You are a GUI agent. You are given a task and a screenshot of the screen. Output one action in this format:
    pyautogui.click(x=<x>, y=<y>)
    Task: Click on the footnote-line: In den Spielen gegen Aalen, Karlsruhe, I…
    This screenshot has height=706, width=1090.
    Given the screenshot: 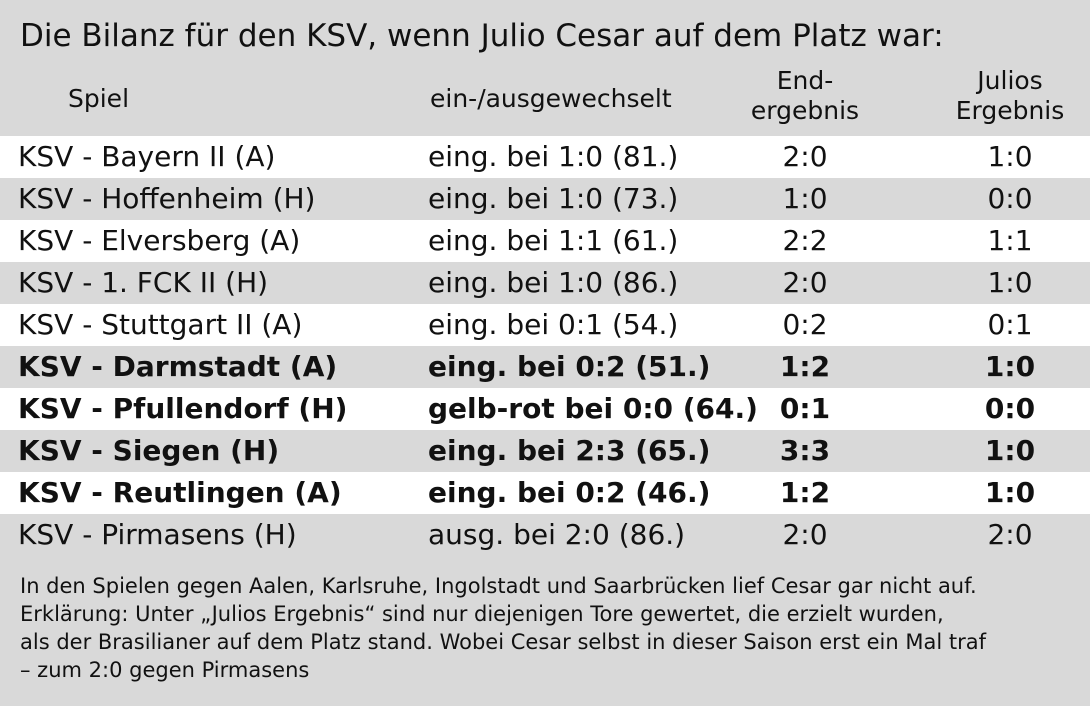 What is the action you would take?
    pyautogui.click(x=498, y=586)
    